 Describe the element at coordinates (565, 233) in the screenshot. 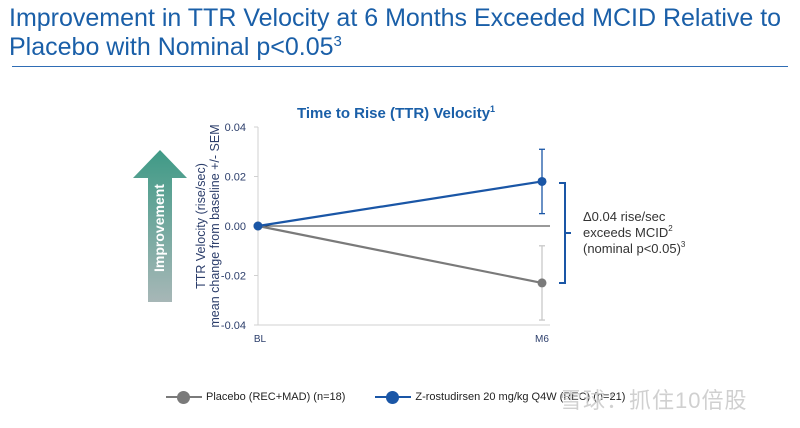

I see `bracket` at that location.